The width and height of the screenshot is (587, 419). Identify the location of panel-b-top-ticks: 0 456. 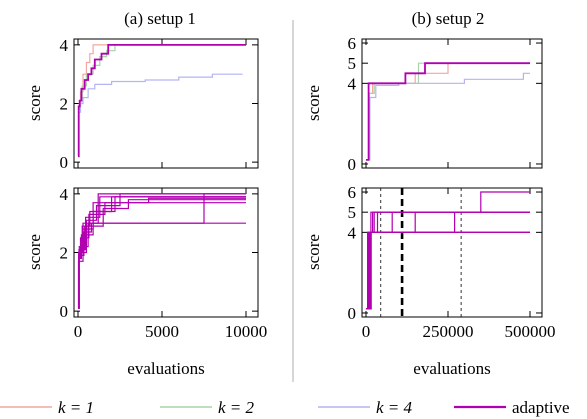
(445, 104).